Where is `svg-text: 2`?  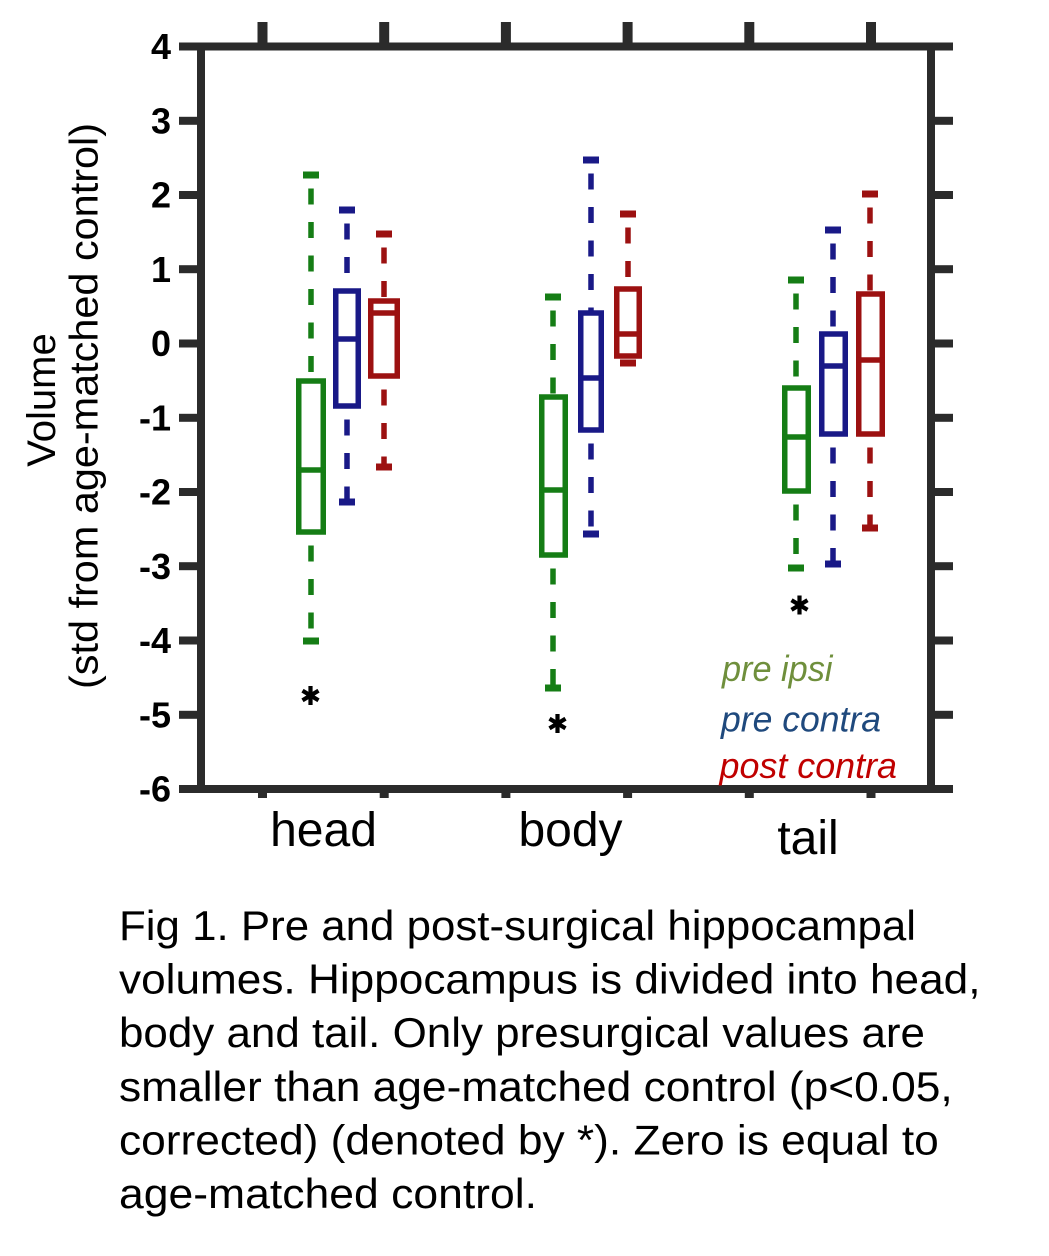
svg-text: 2 is located at coordinates (161, 195).